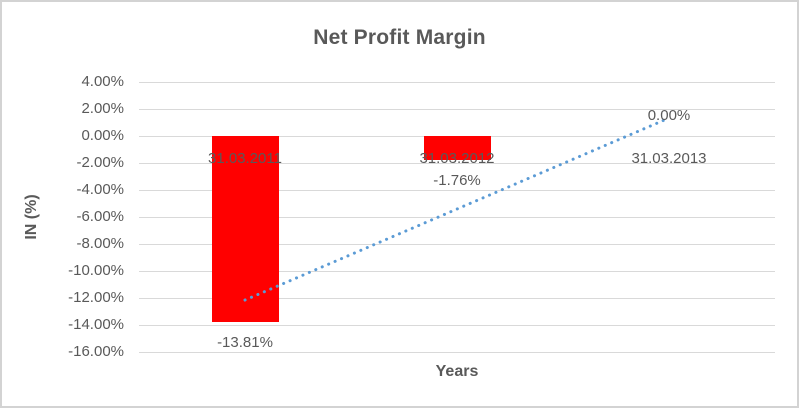 The height and width of the screenshot is (410, 799). I want to click on y-axis-tick-label: -2.00%, so click(100, 162).